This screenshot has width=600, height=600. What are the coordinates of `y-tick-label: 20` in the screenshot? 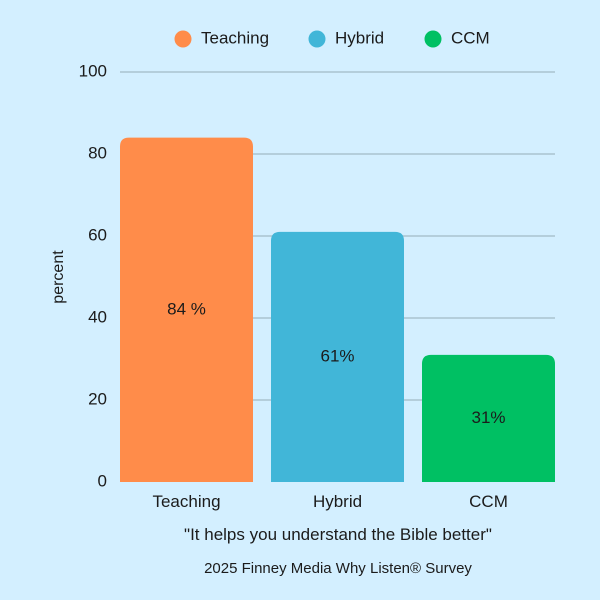 It's located at (97, 398).